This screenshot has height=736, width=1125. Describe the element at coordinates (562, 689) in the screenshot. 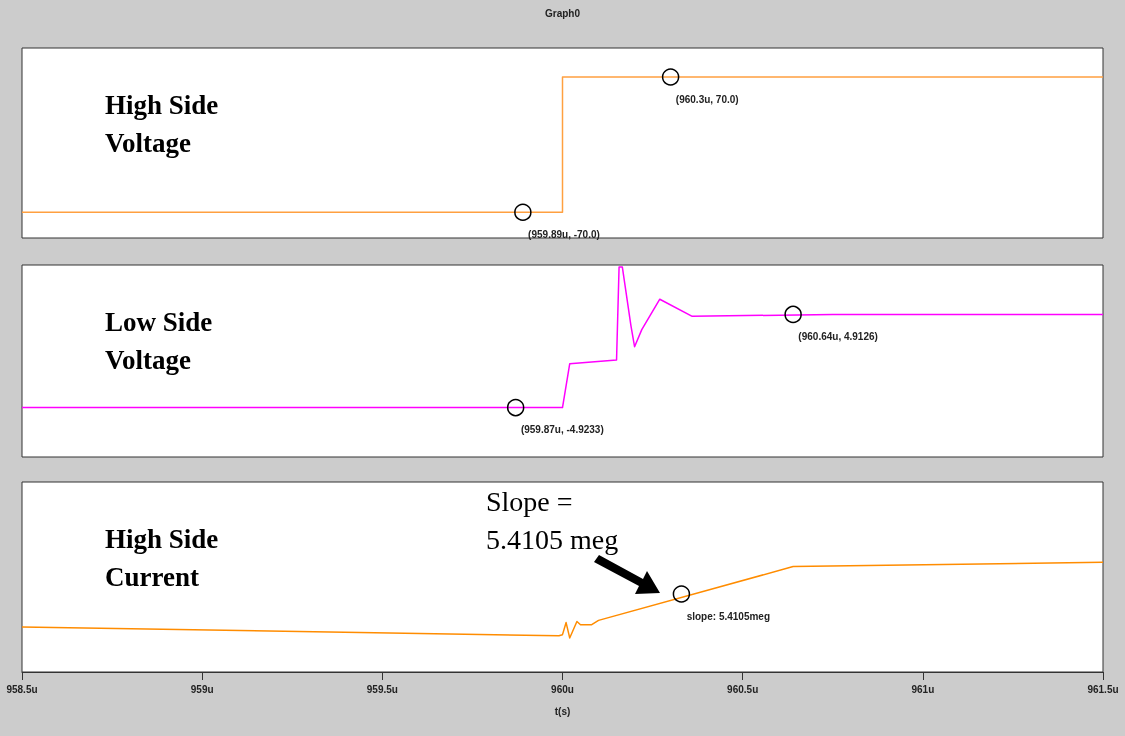

I see `x-tick-label: 960u` at that location.